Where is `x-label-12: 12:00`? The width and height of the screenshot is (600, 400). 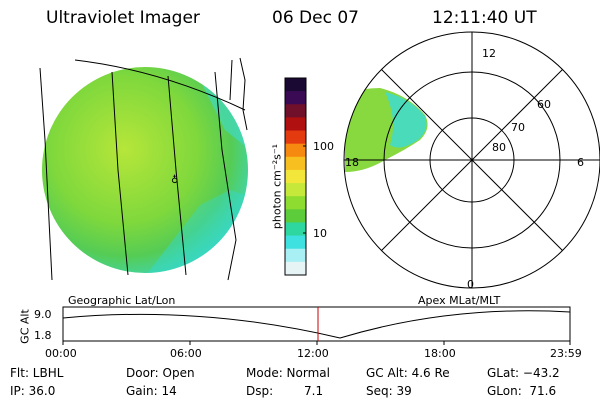
x-label-12: 12:00 is located at coordinates (313, 353).